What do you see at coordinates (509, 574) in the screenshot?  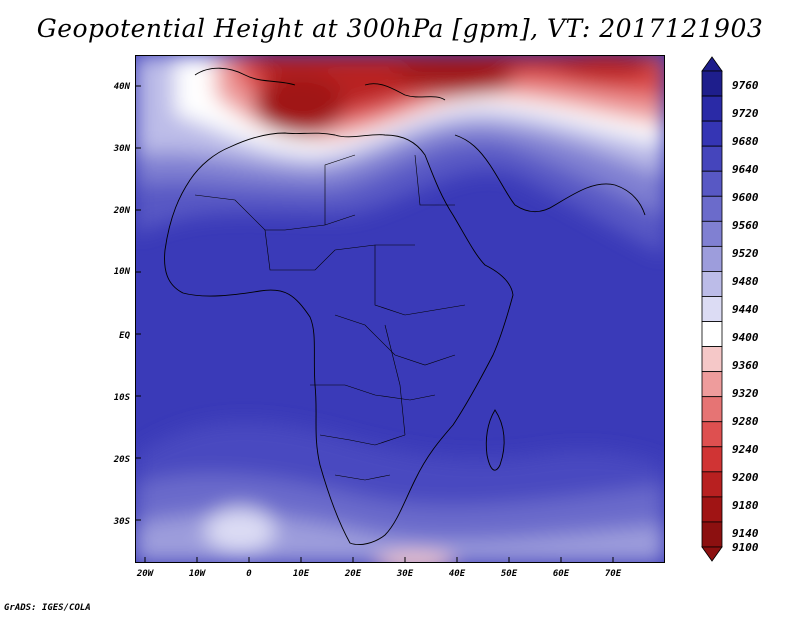 I see `lon-label: 50E` at bounding box center [509, 574].